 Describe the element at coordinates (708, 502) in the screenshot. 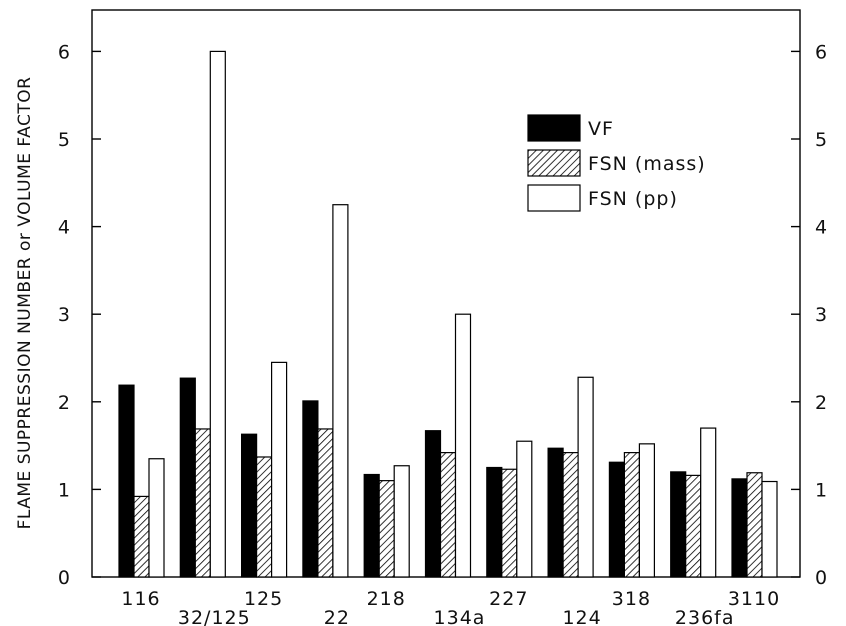

I see `bar-fsn-pp-236fa` at that location.